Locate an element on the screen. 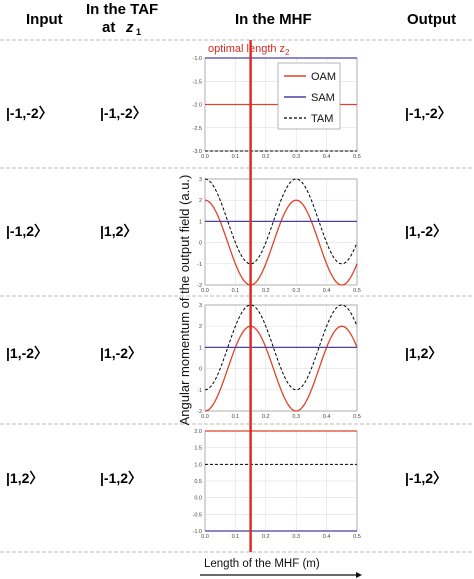 This screenshot has width=474, height=579. legend-oam-label: OAM is located at coordinates (323, 77).